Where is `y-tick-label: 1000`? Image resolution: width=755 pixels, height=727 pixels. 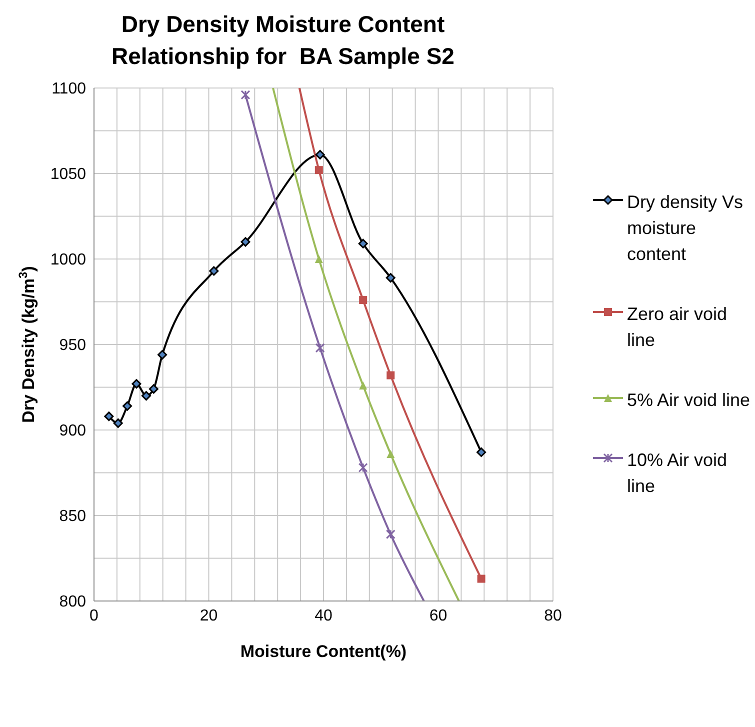
y-tick-label: 1000 is located at coordinates (68, 260).